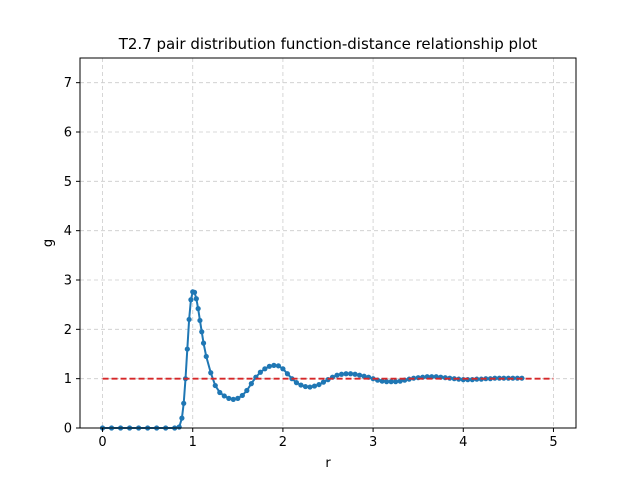 The width and height of the screenshot is (640, 480). I want to click on y-tick-label: 5, so click(68, 182).